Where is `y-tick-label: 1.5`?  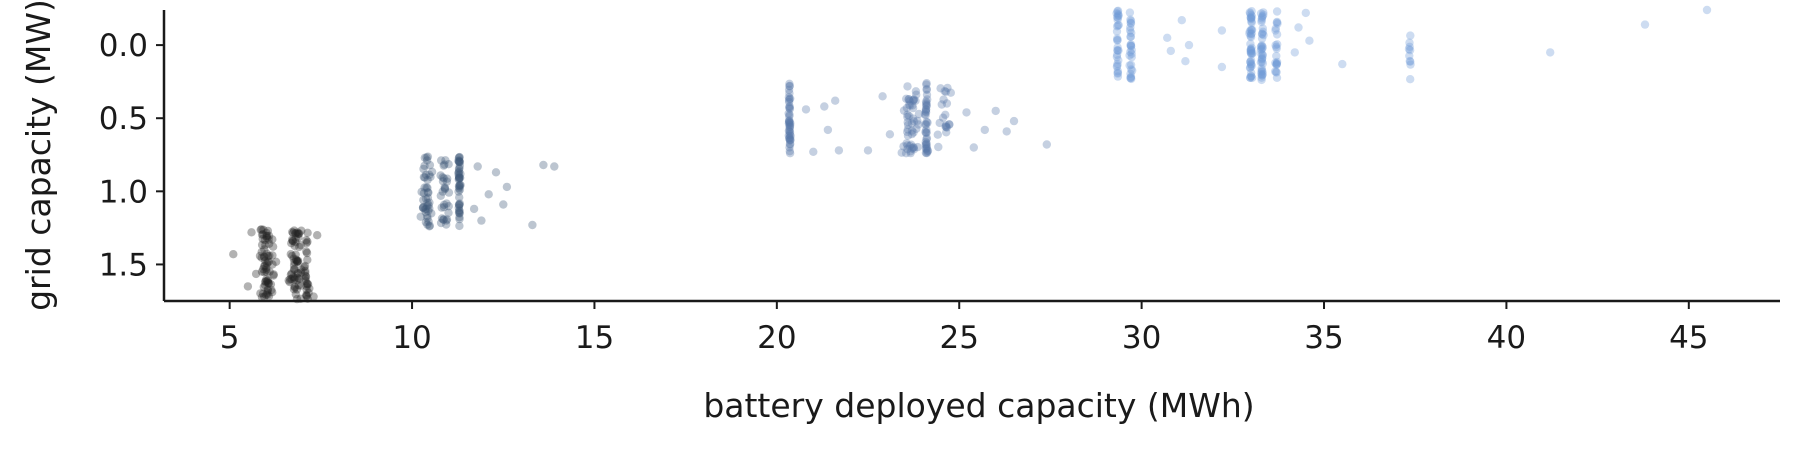
y-tick-label: 1.5 is located at coordinates (123, 265).